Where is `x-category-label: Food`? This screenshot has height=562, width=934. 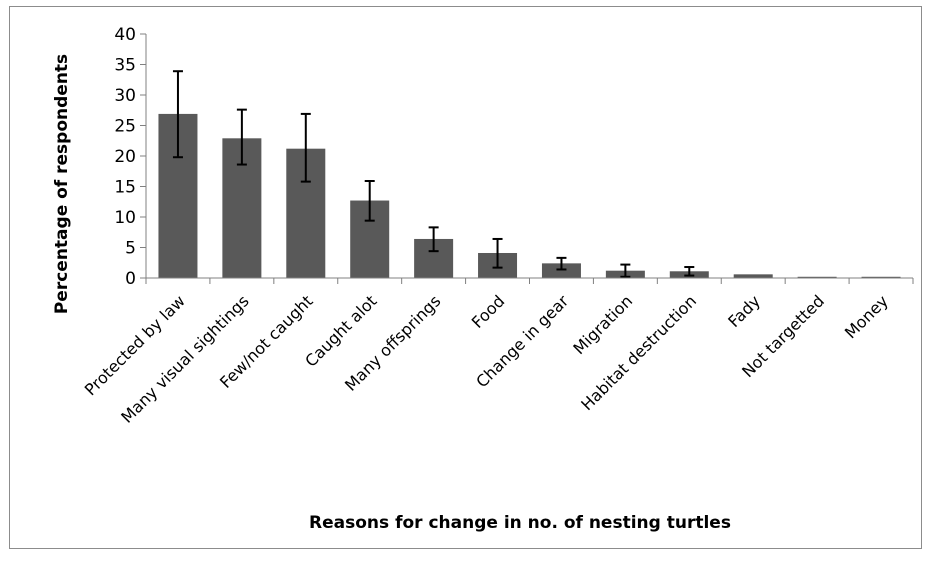 x-category-label: Food is located at coordinates (488, 311).